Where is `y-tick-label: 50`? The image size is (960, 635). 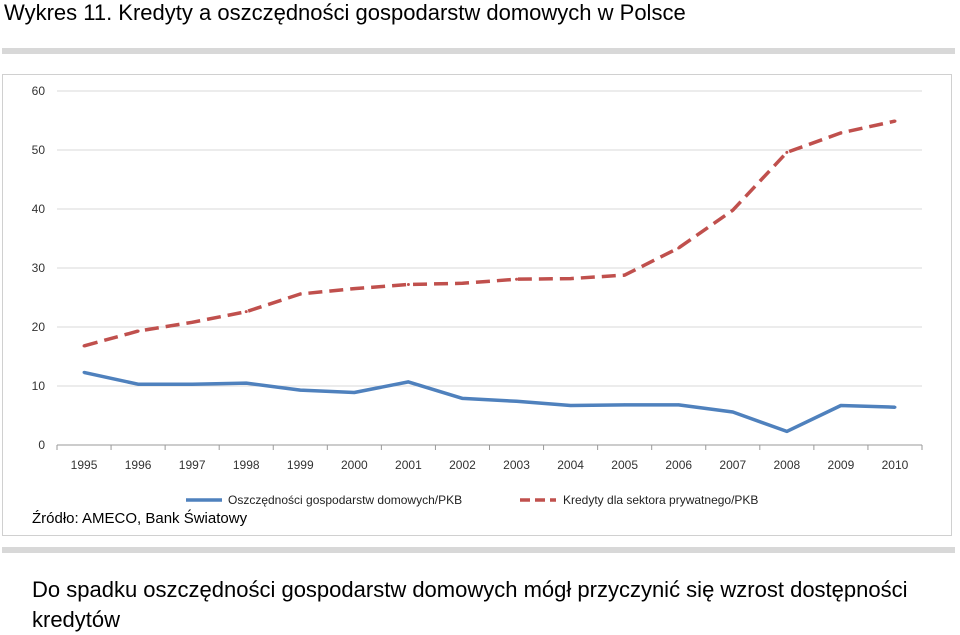
y-tick-label: 50 is located at coordinates (39, 150).